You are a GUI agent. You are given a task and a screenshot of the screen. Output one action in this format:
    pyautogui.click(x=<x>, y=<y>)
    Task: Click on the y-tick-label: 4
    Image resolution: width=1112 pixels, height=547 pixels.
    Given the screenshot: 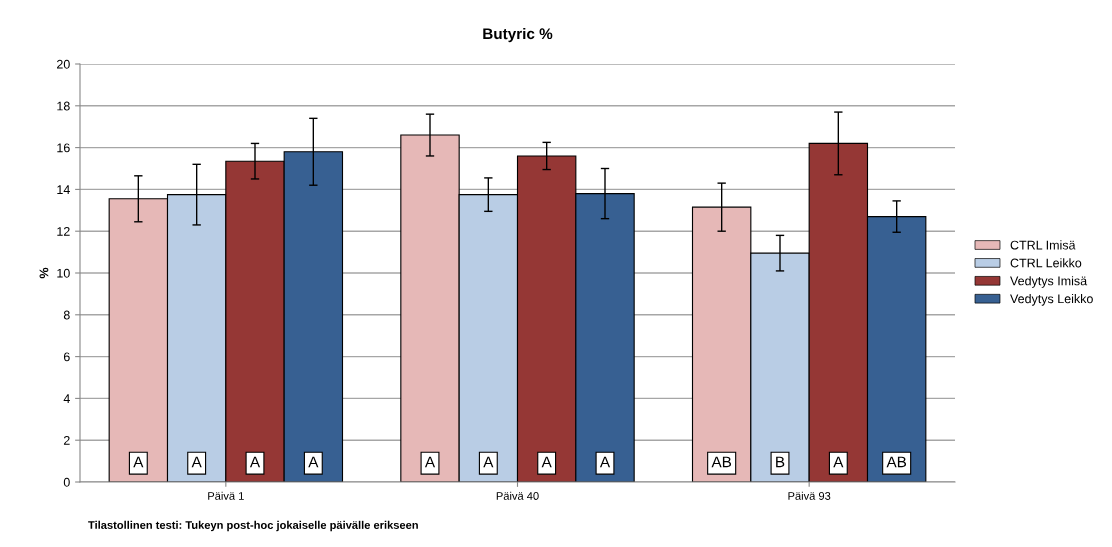 What is the action you would take?
    pyautogui.click(x=66, y=398)
    